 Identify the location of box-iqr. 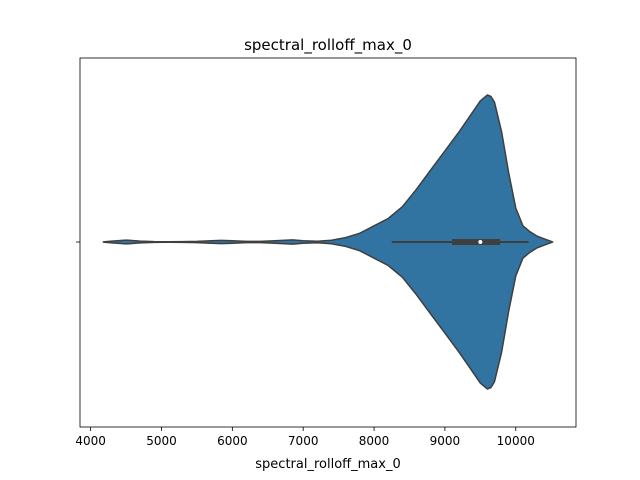
(476, 242).